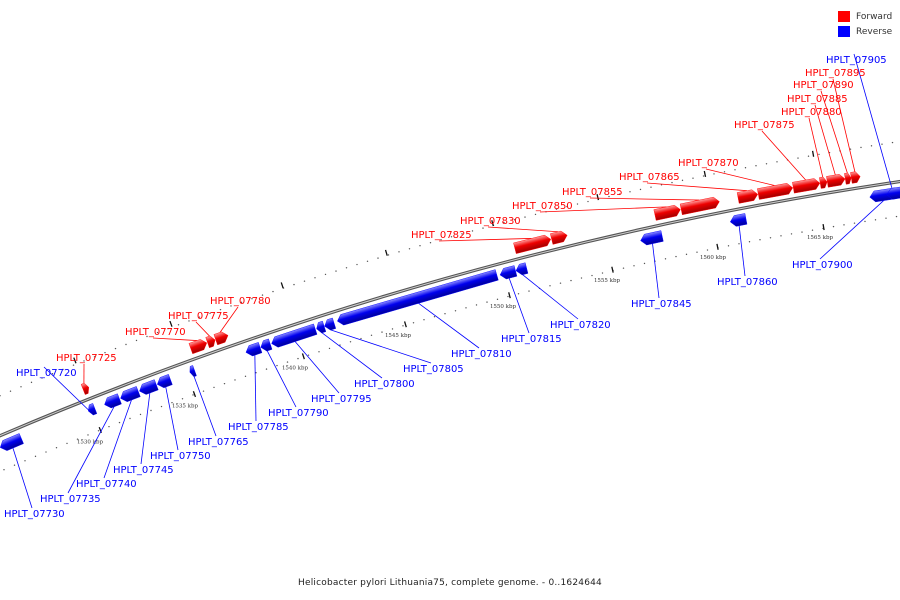  I want to click on gene-label: HPLT_07815, so click(531, 339).